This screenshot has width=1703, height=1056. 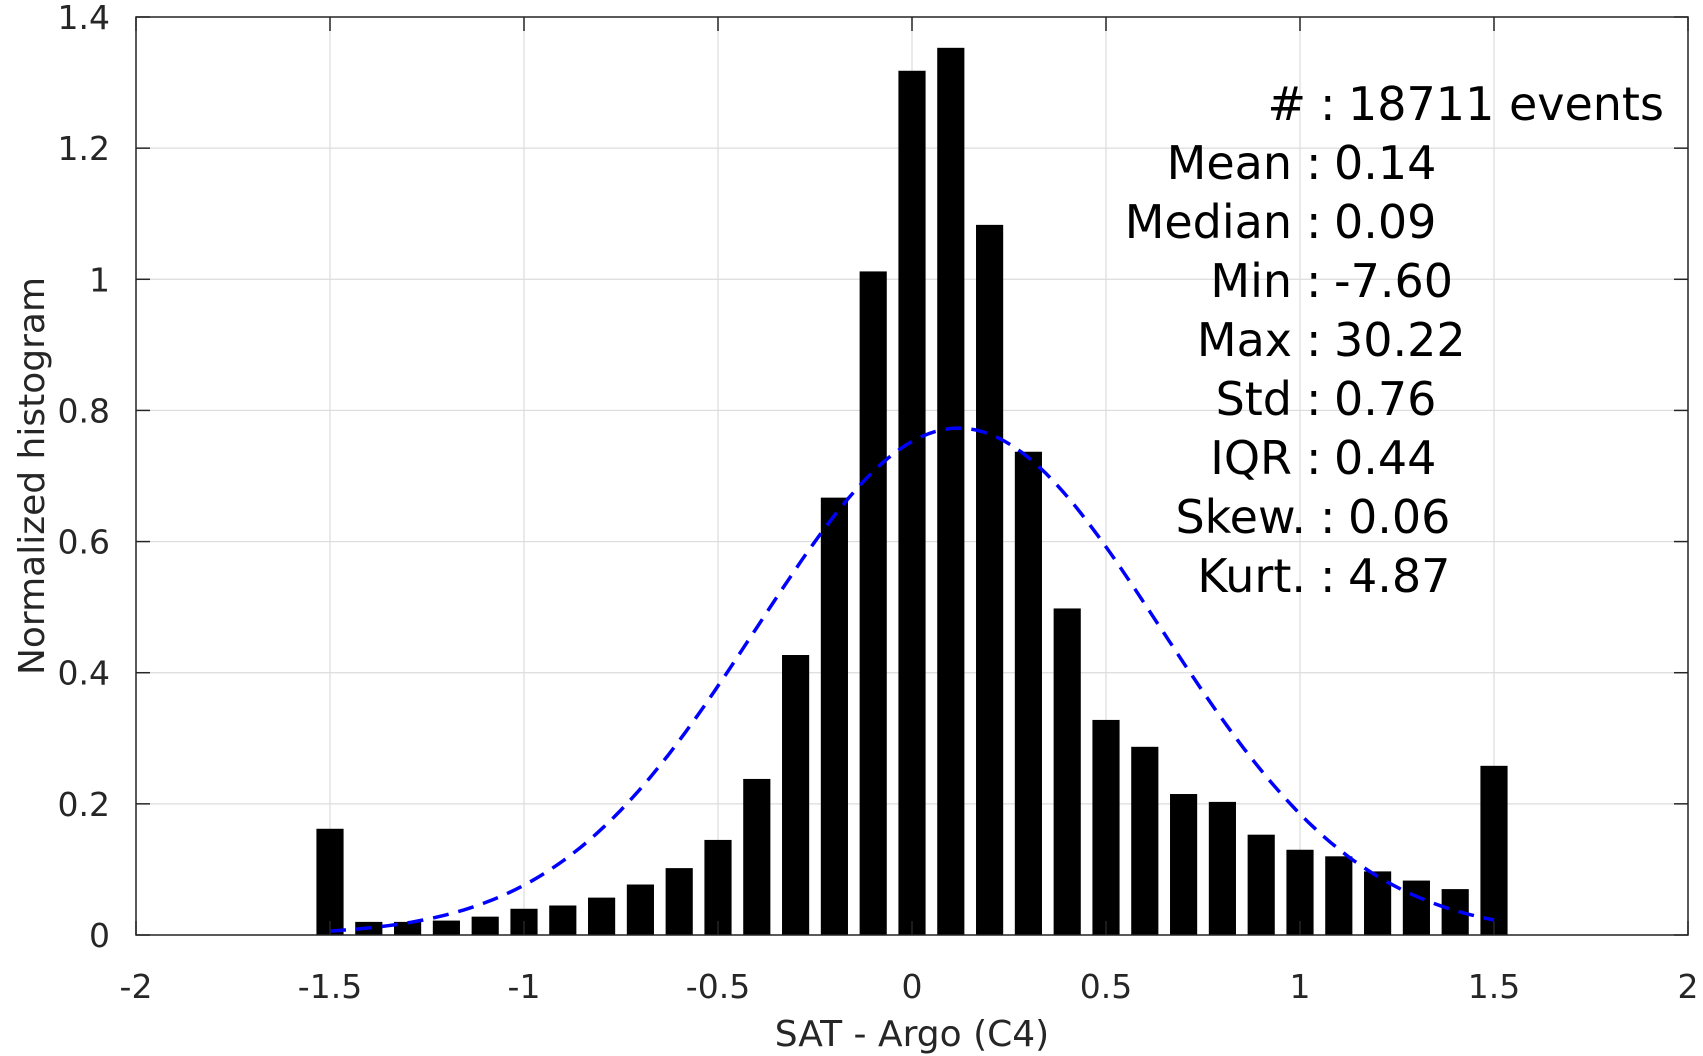 What do you see at coordinates (1106, 986) in the screenshot?
I see `x-tick-label: 0.5` at bounding box center [1106, 986].